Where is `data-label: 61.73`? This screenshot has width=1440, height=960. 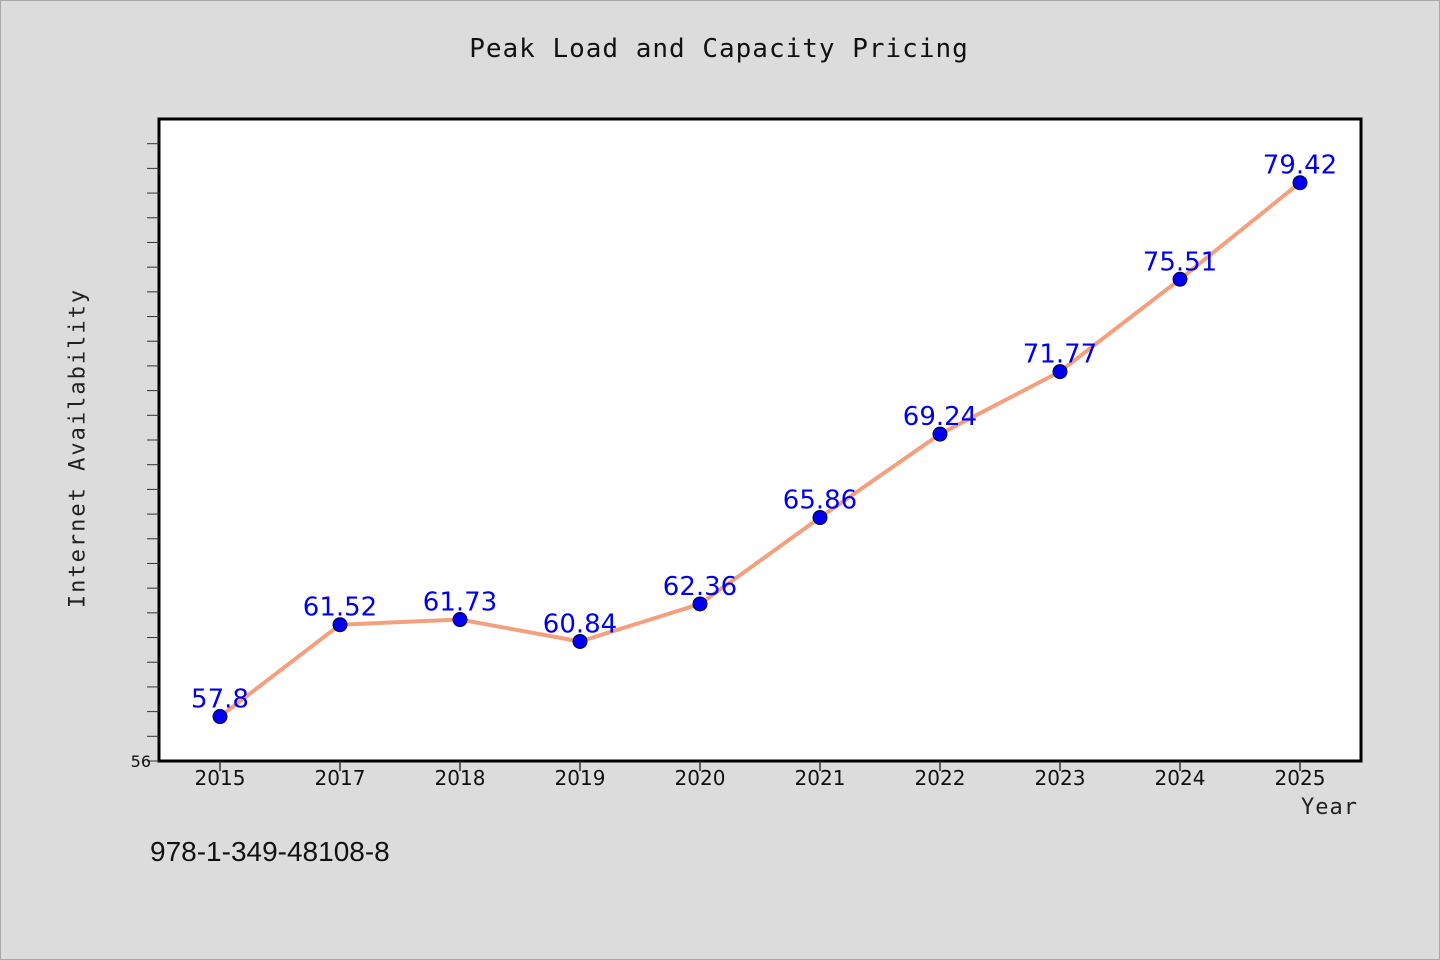
data-label: 61.73 is located at coordinates (460, 603).